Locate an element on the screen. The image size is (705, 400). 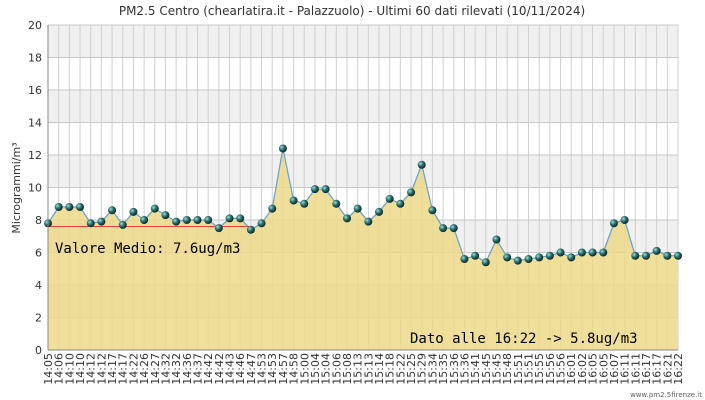
y-tick-label: 2 is located at coordinates (38, 318).